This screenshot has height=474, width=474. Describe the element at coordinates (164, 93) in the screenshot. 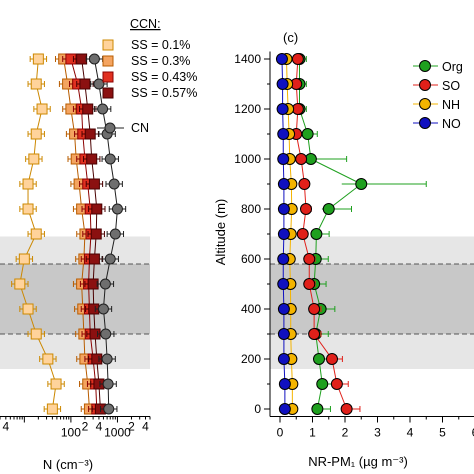

I see `legend-label: SS = 0.57%` at that location.